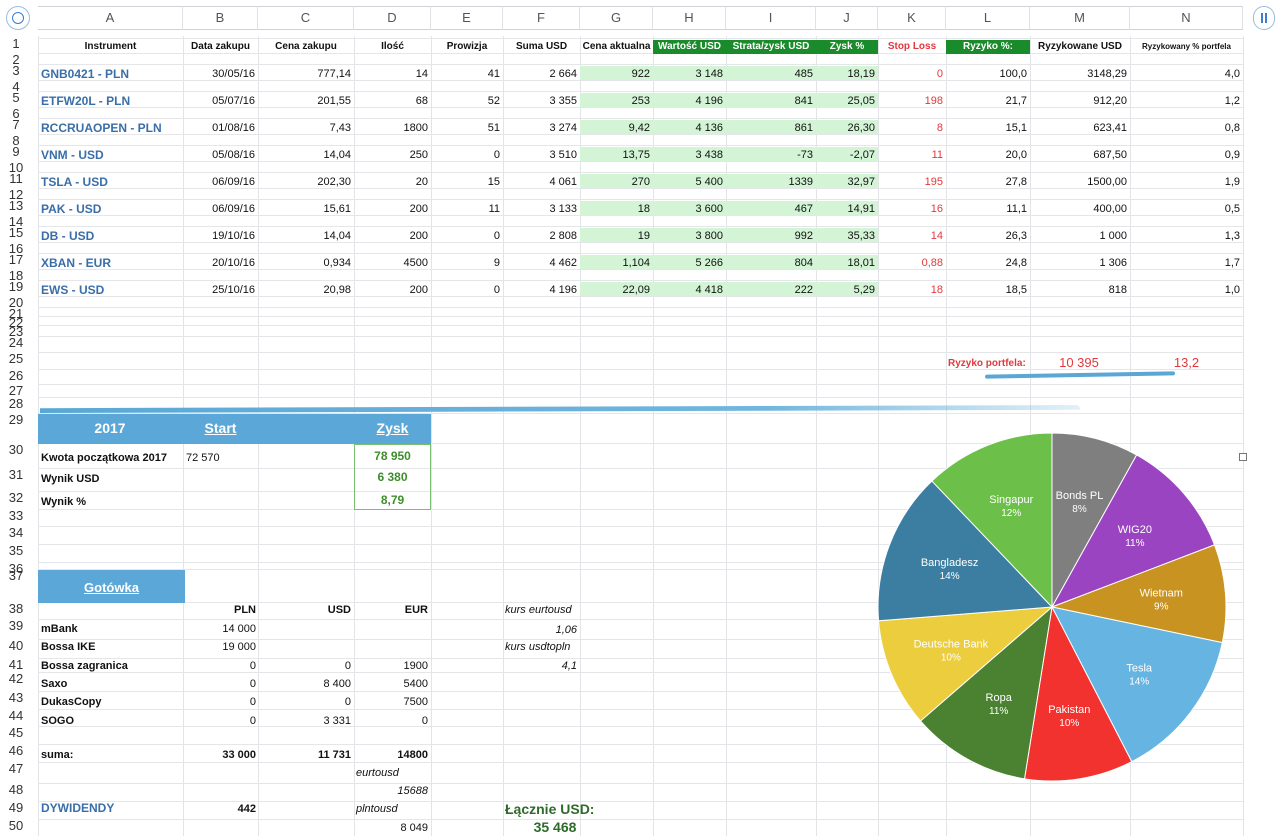  What do you see at coordinates (1078, 693) in the screenshot?
I see `pie-slice-pakistan` at bounding box center [1078, 693].